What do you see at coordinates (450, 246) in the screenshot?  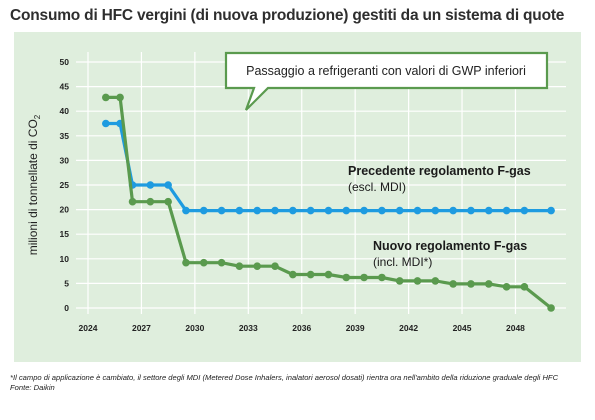 I see `series-label-new: Nuovo regolamento F-gas` at bounding box center [450, 246].